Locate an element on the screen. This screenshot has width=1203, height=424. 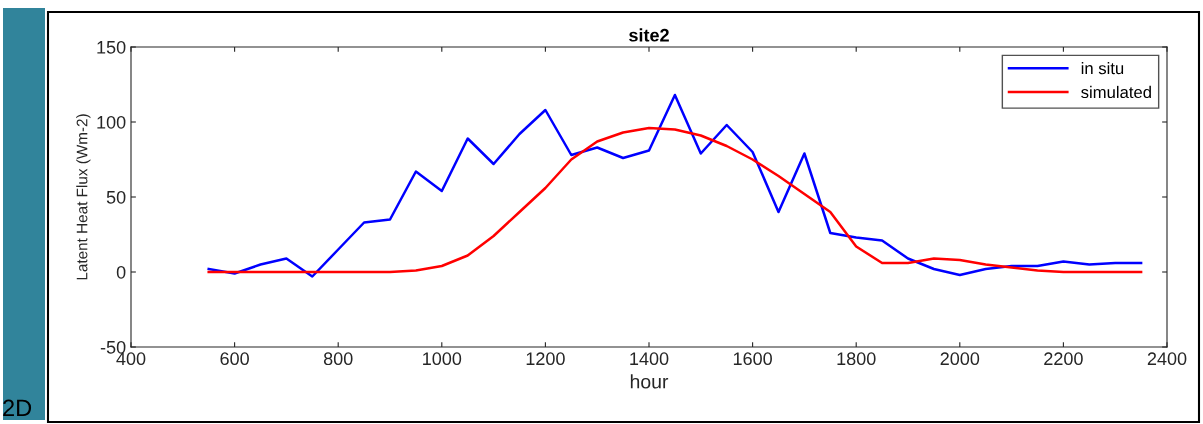
x-tick-label: 2000 is located at coordinates (960, 359).